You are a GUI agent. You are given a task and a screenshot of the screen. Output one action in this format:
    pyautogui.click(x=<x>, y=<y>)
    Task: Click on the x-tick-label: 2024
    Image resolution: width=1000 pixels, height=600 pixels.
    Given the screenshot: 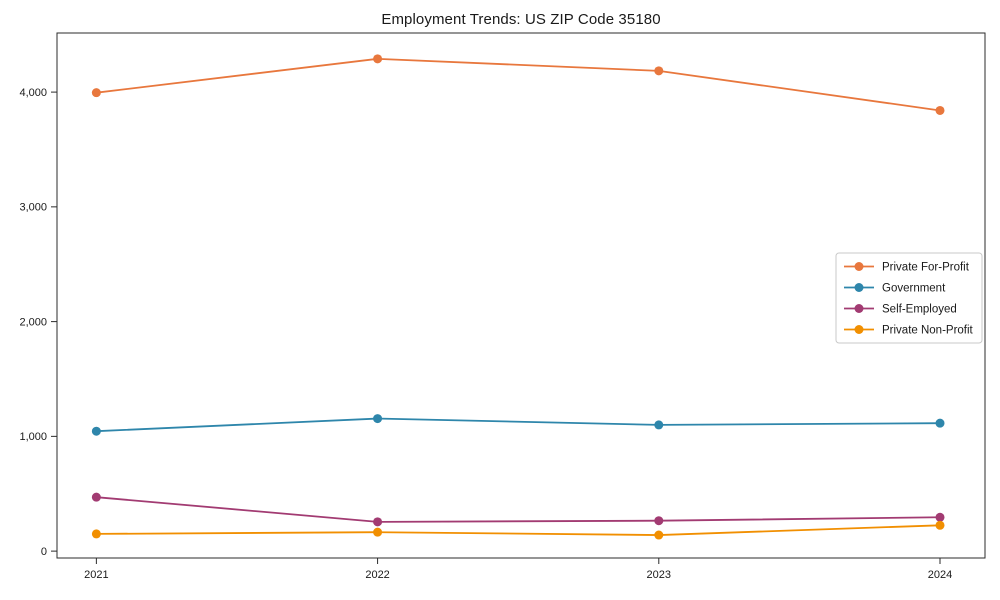 What is the action you would take?
    pyautogui.click(x=940, y=575)
    